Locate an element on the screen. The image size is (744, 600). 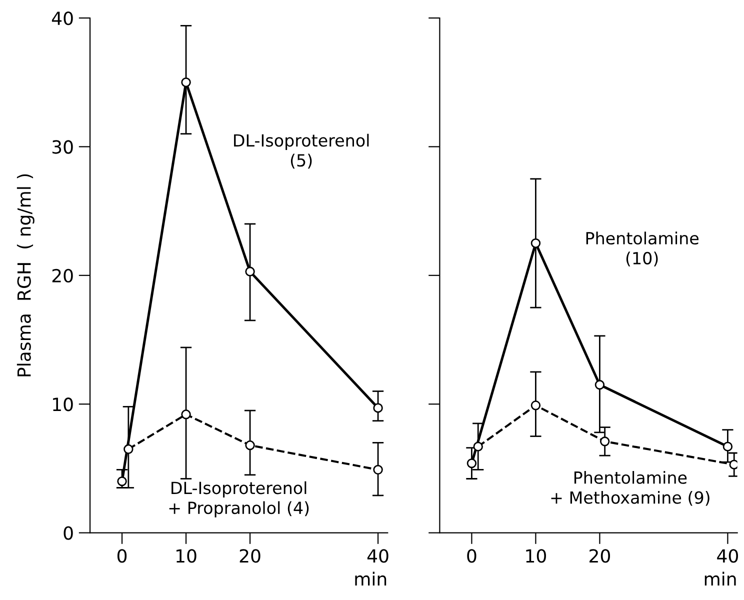
text: Phentolamine (10) is located at coordinates (642, 249).